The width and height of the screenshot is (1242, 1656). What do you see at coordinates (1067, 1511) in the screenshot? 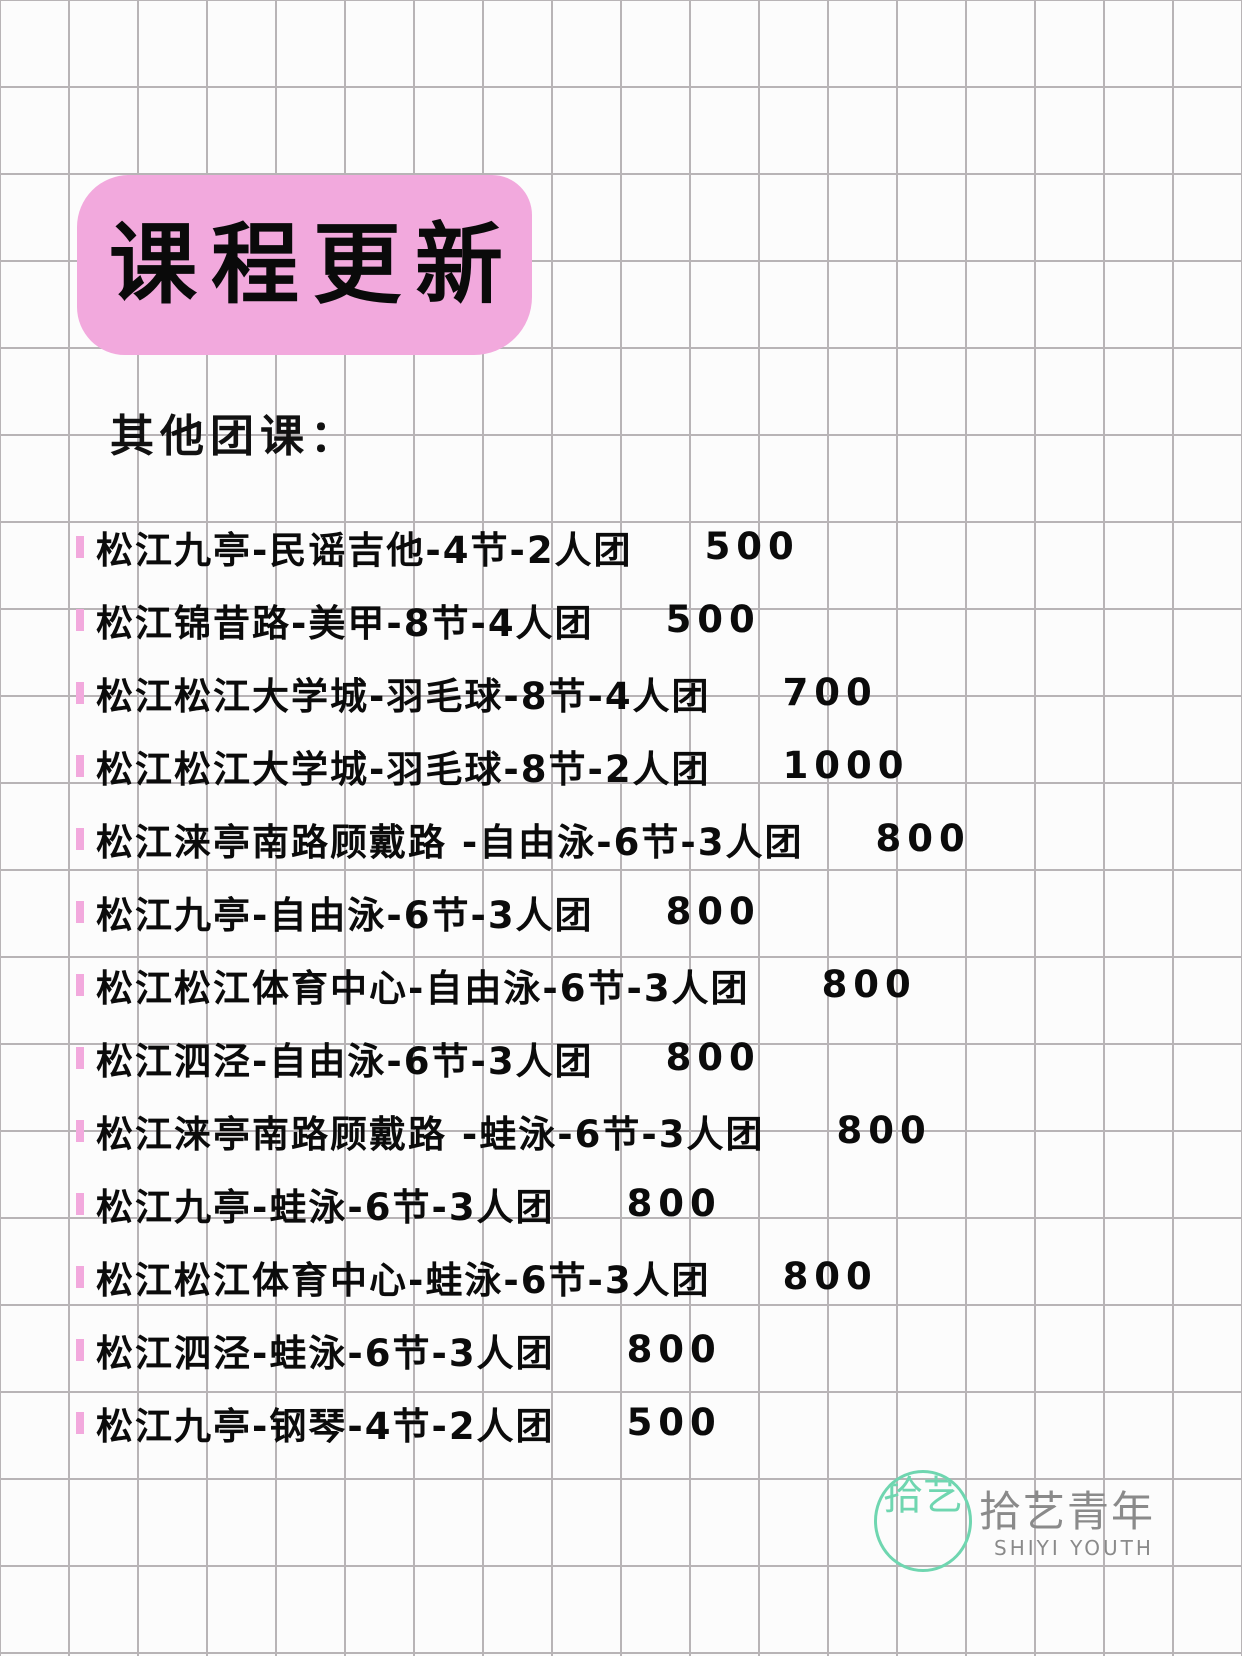
I see `logo-name-cn: 拾艺青年` at bounding box center [1067, 1511].